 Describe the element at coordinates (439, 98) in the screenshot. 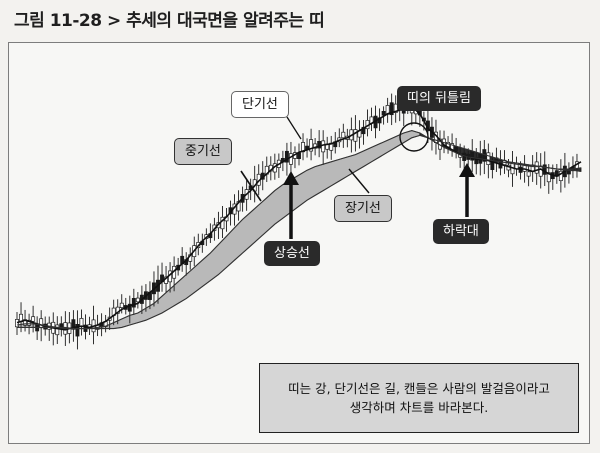

I see `twist-label: 띠의 뒤틀림` at that location.